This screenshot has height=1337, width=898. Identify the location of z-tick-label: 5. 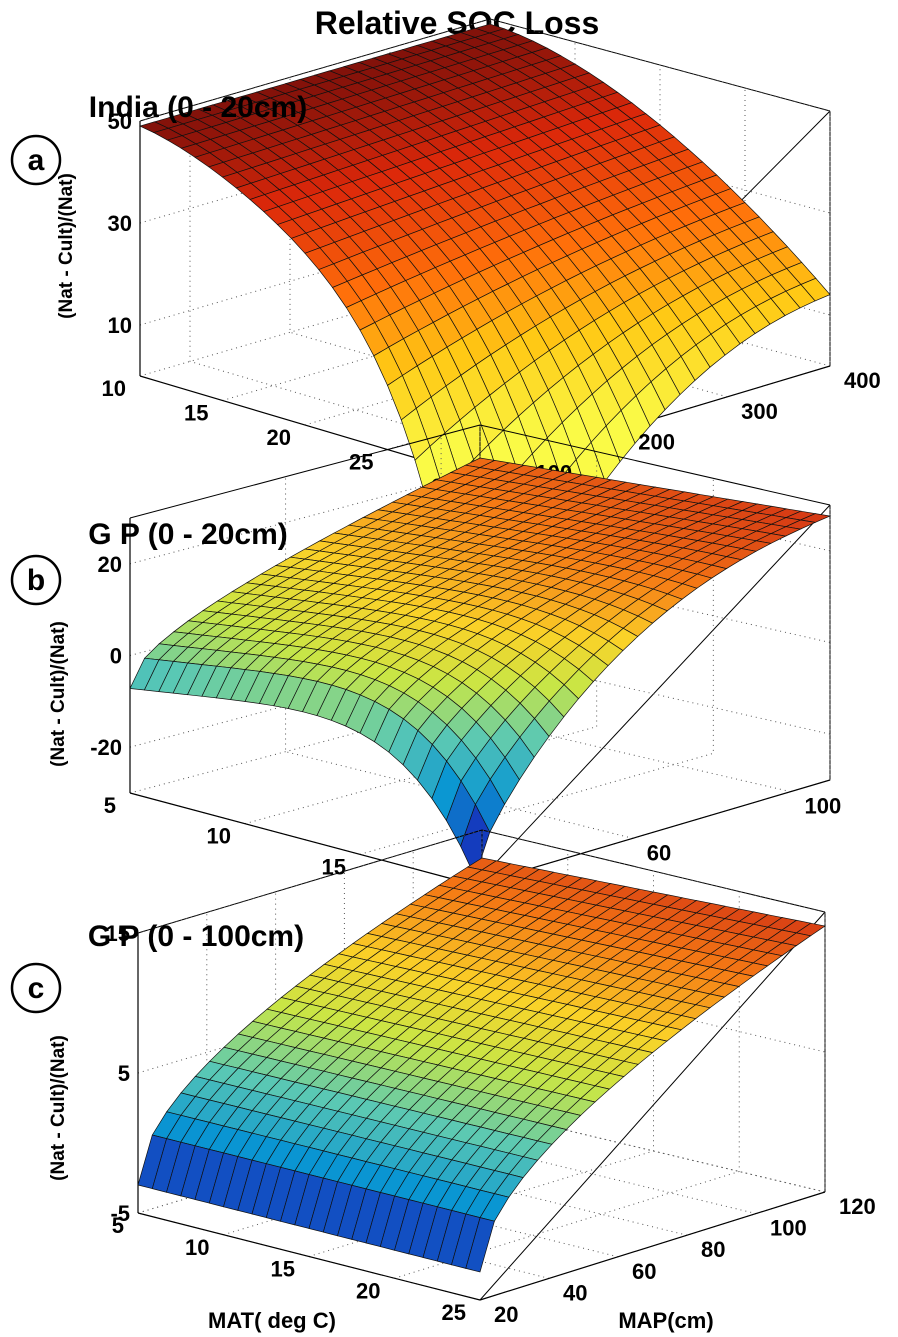
(124, 1073).